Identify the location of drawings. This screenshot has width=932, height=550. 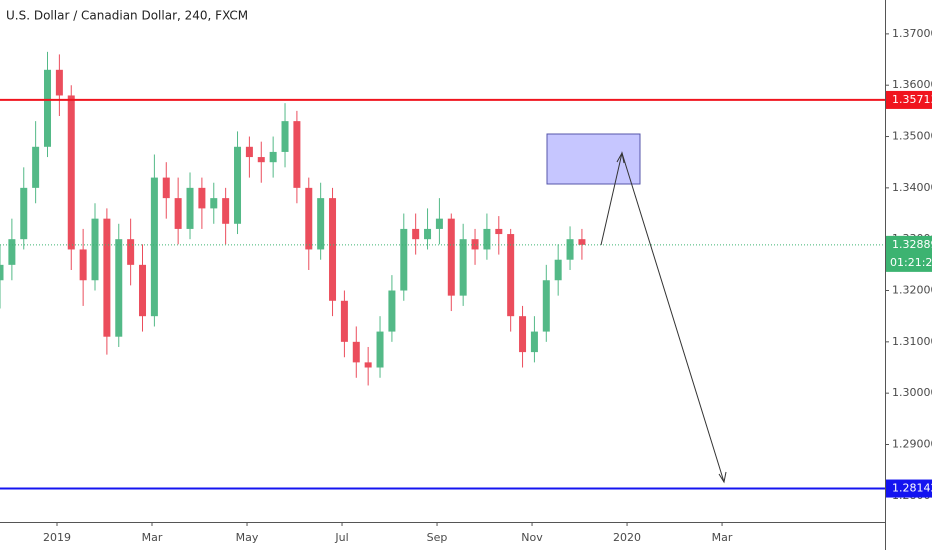
(636, 308).